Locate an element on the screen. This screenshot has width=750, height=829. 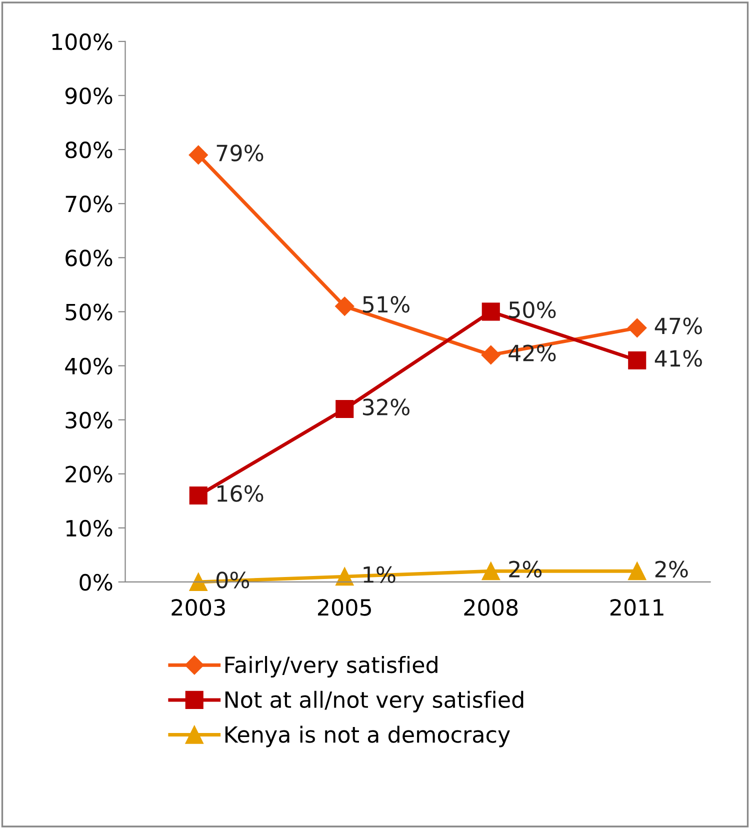
y-tick-label: 10% is located at coordinates (89, 528).